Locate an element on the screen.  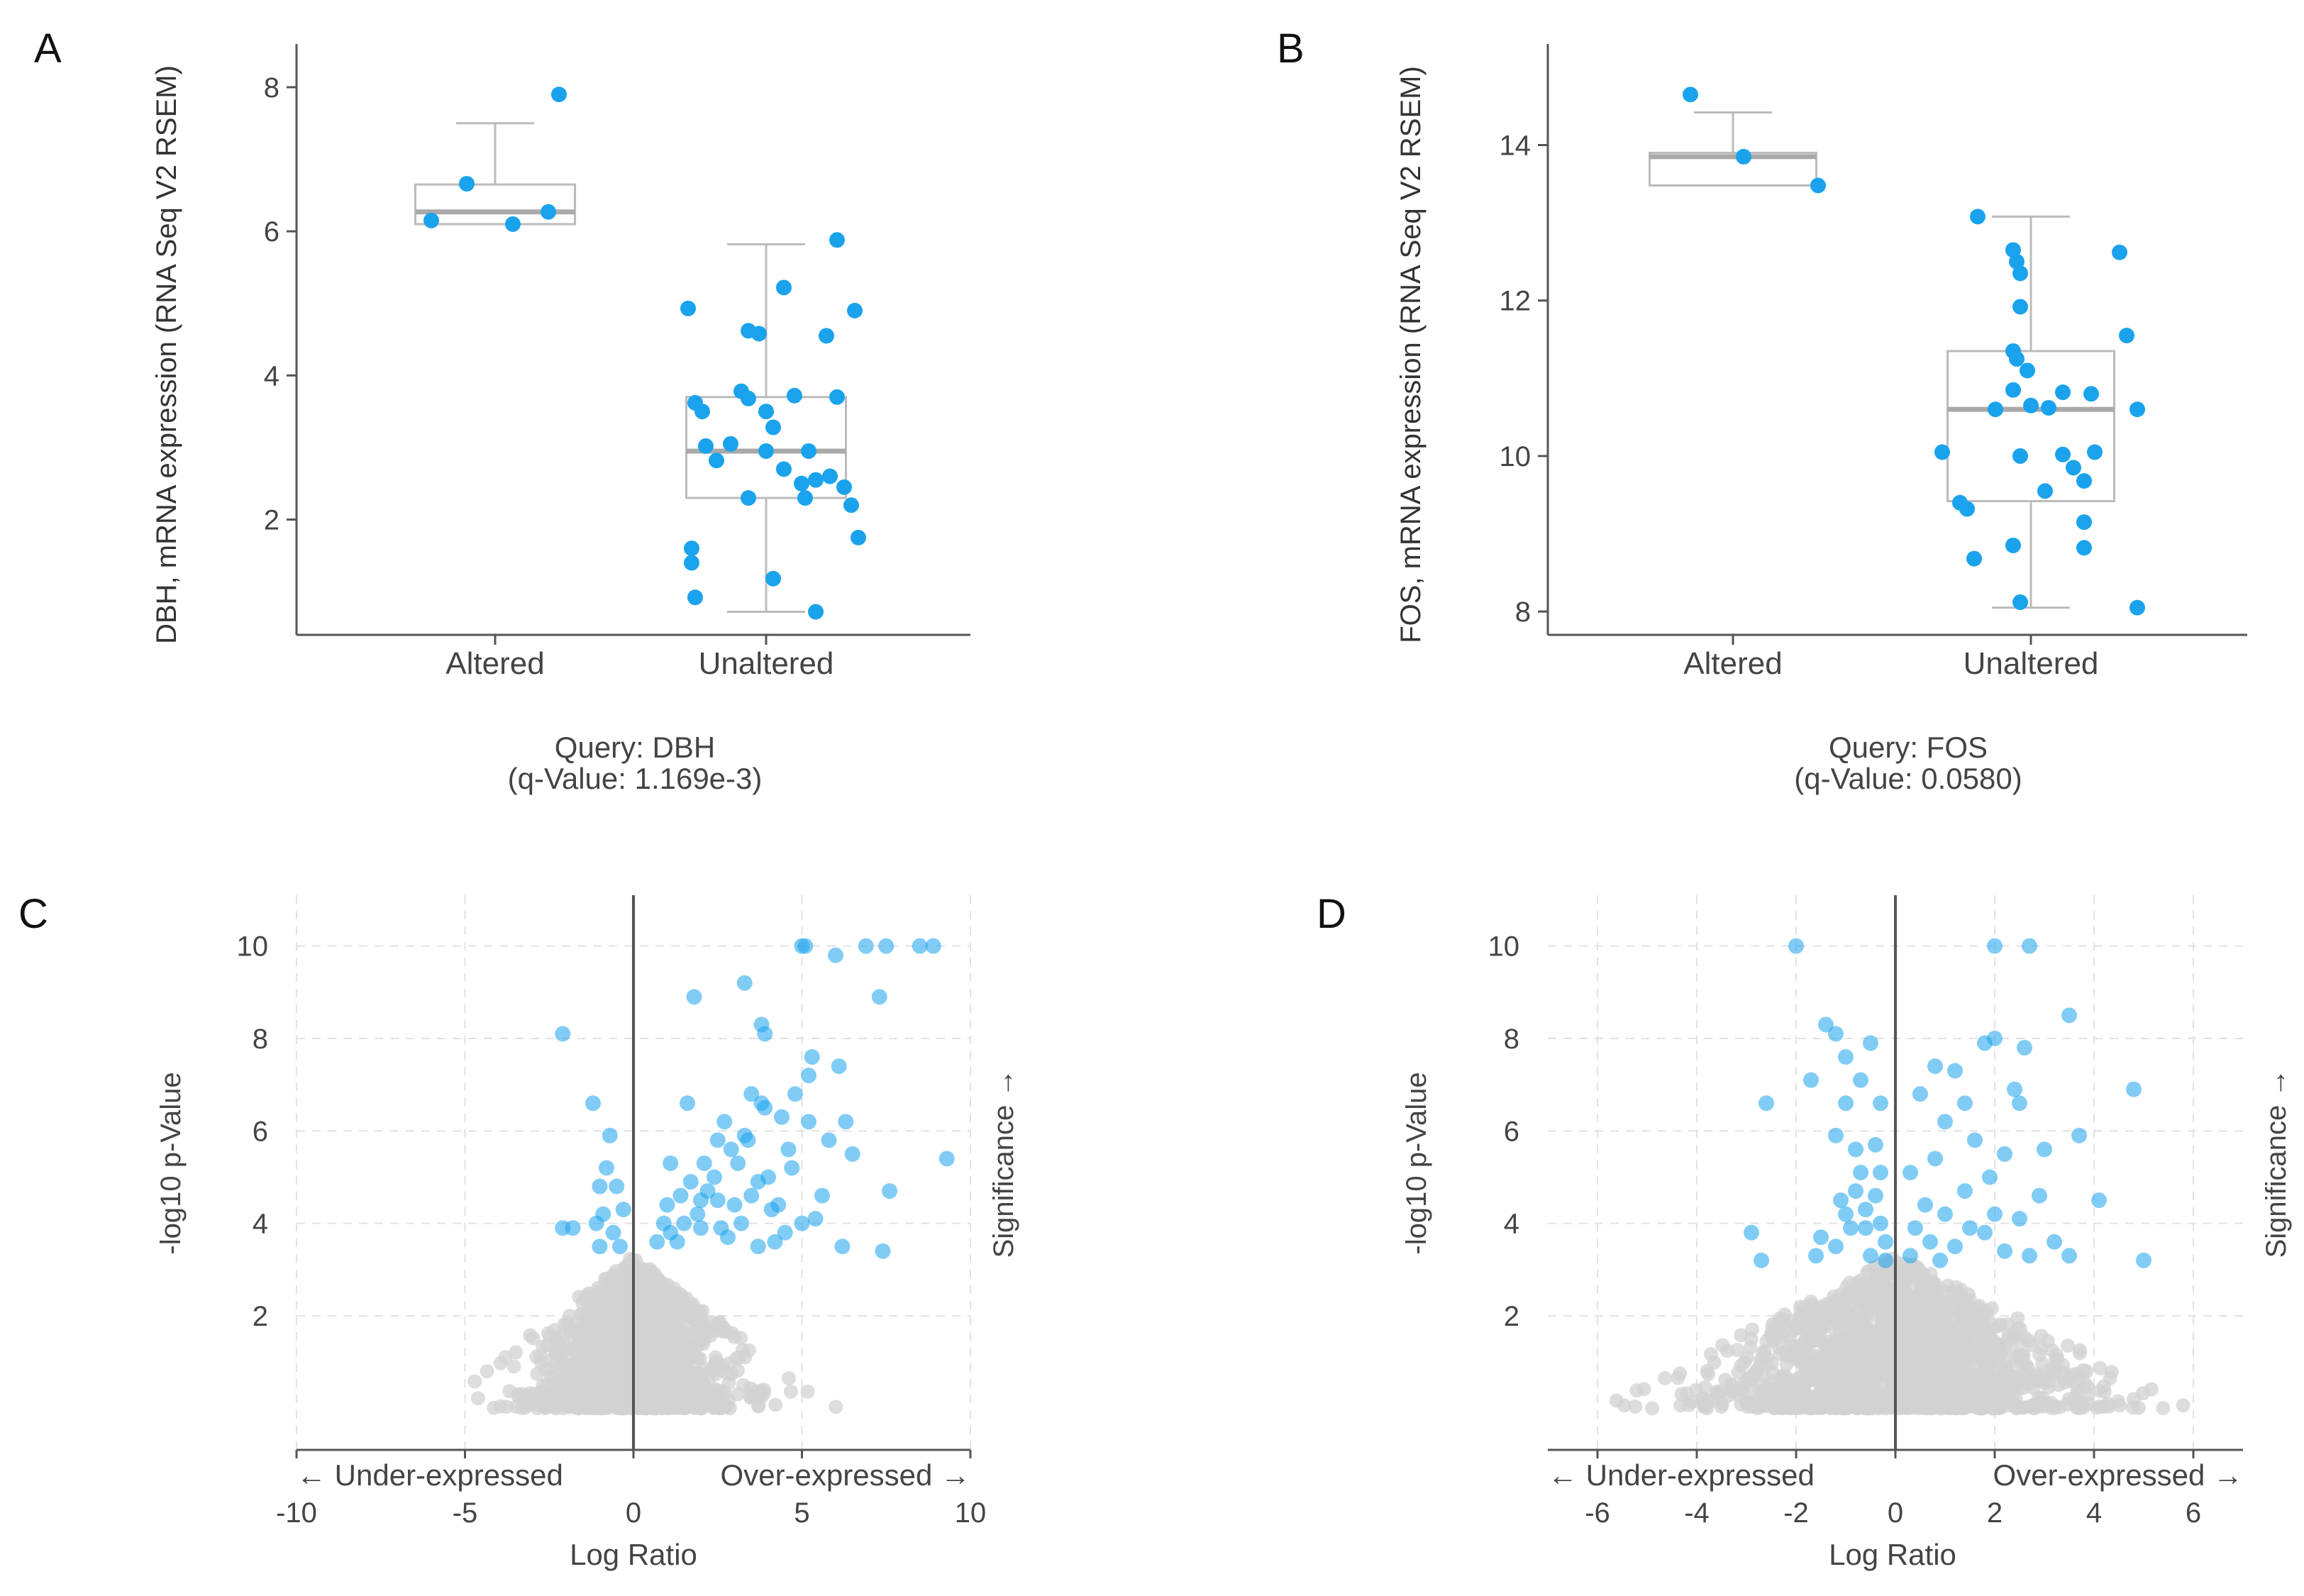
box-plot-fos-category-label: Unaltered is located at coordinates (2032, 663).